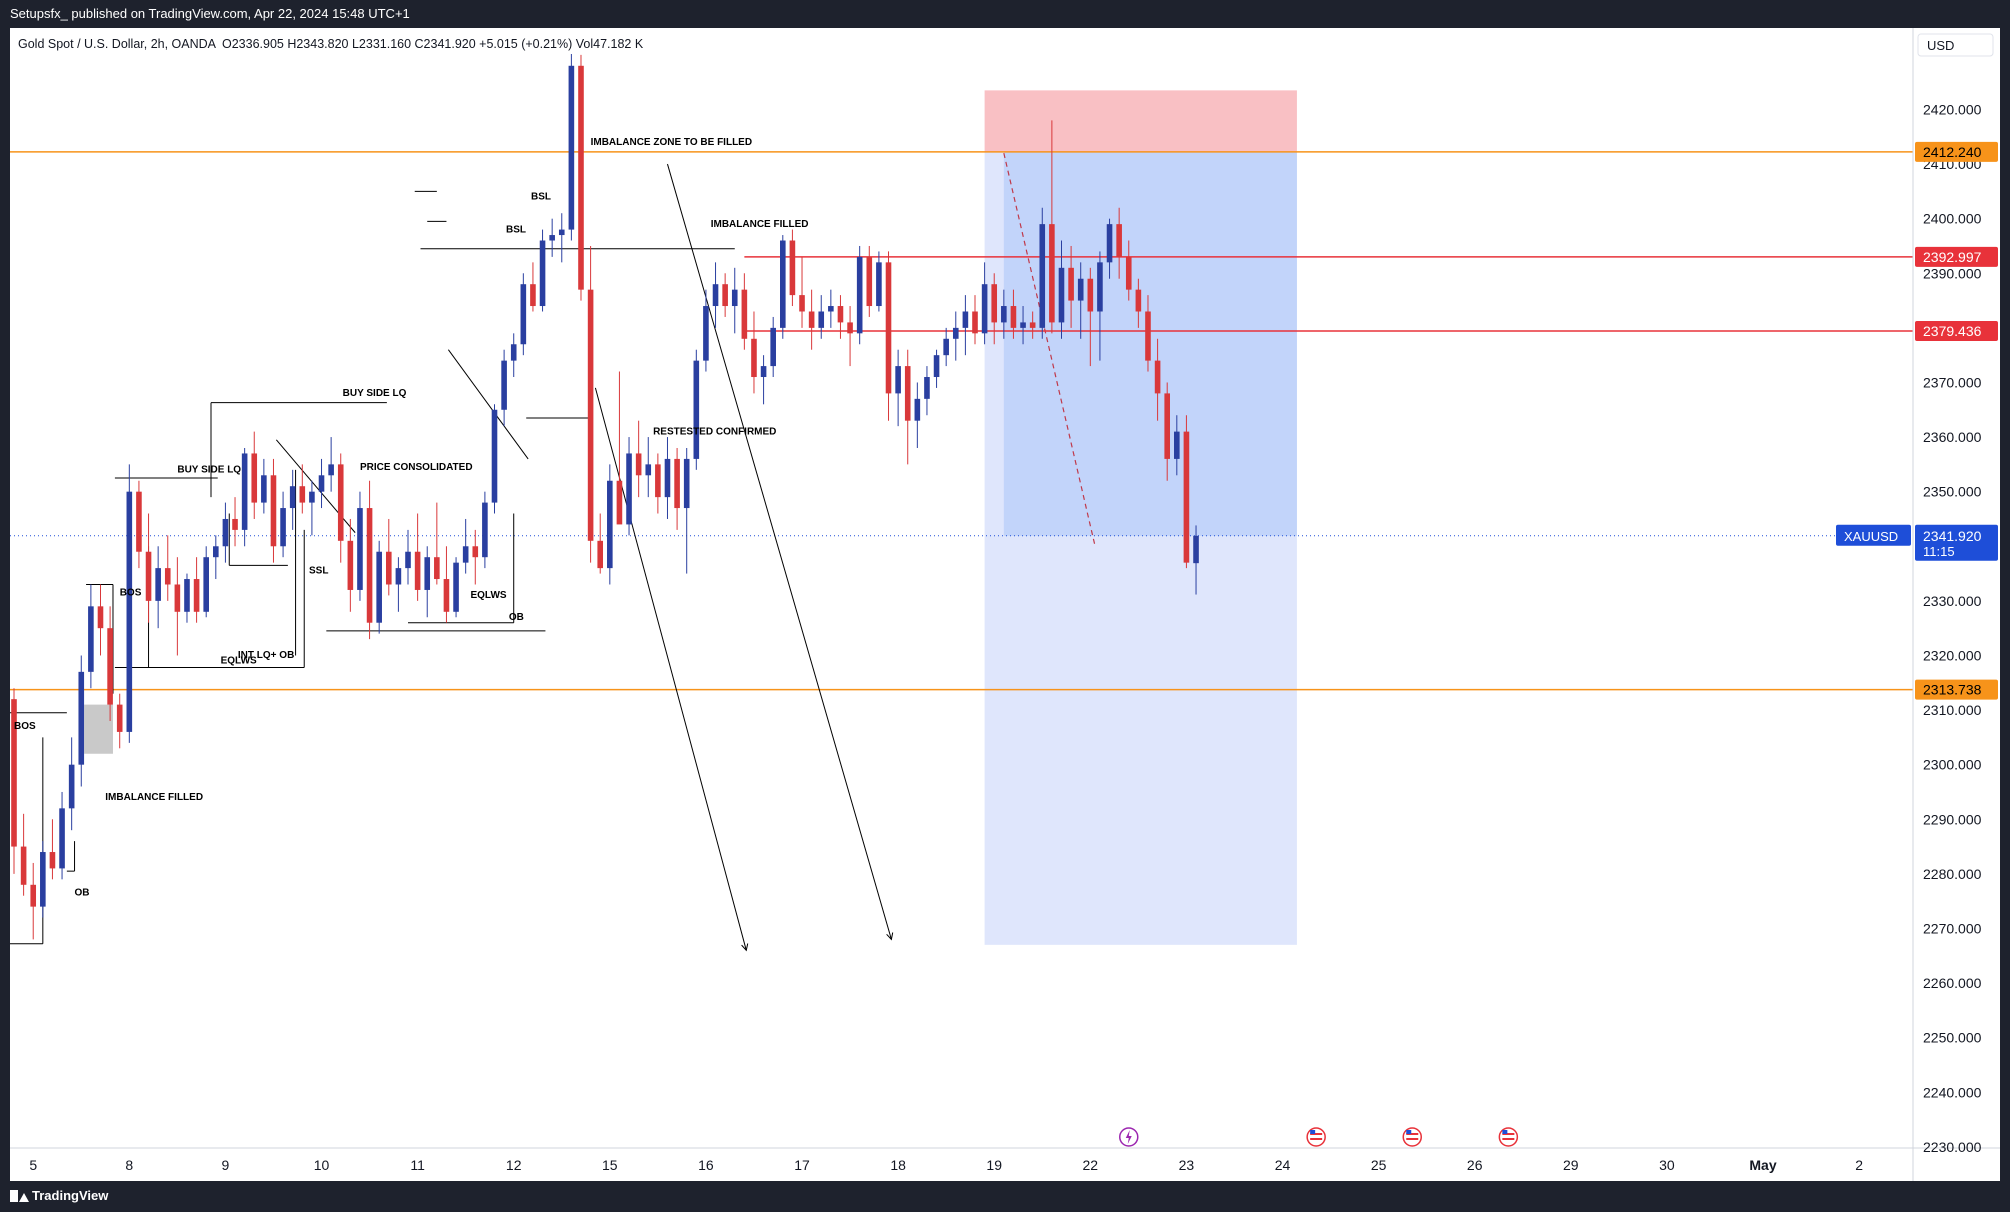 This screenshot has width=2010, height=1212. I want to click on tradingview-logo: TradingView, so click(54, 1195).